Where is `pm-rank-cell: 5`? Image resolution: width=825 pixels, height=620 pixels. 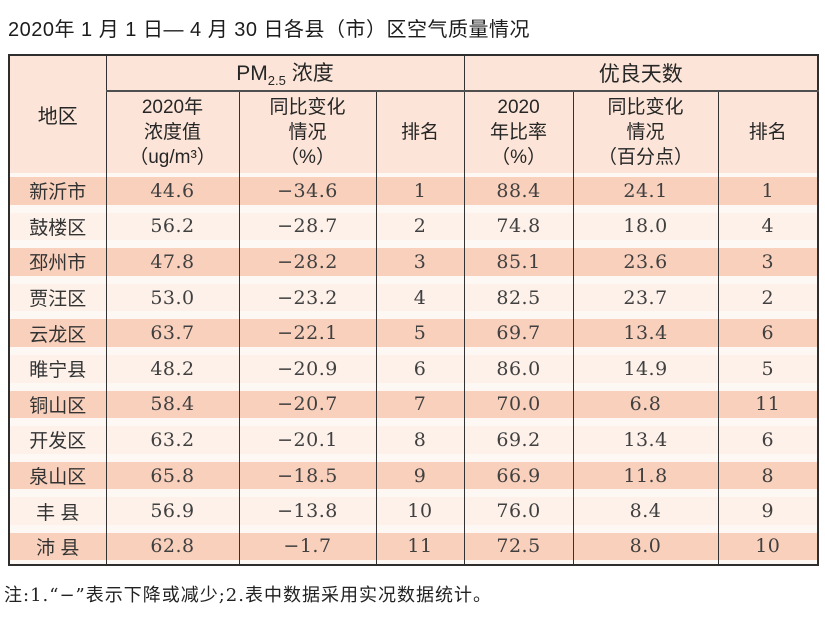
pm-rank-cell: 5 is located at coordinates (420, 333).